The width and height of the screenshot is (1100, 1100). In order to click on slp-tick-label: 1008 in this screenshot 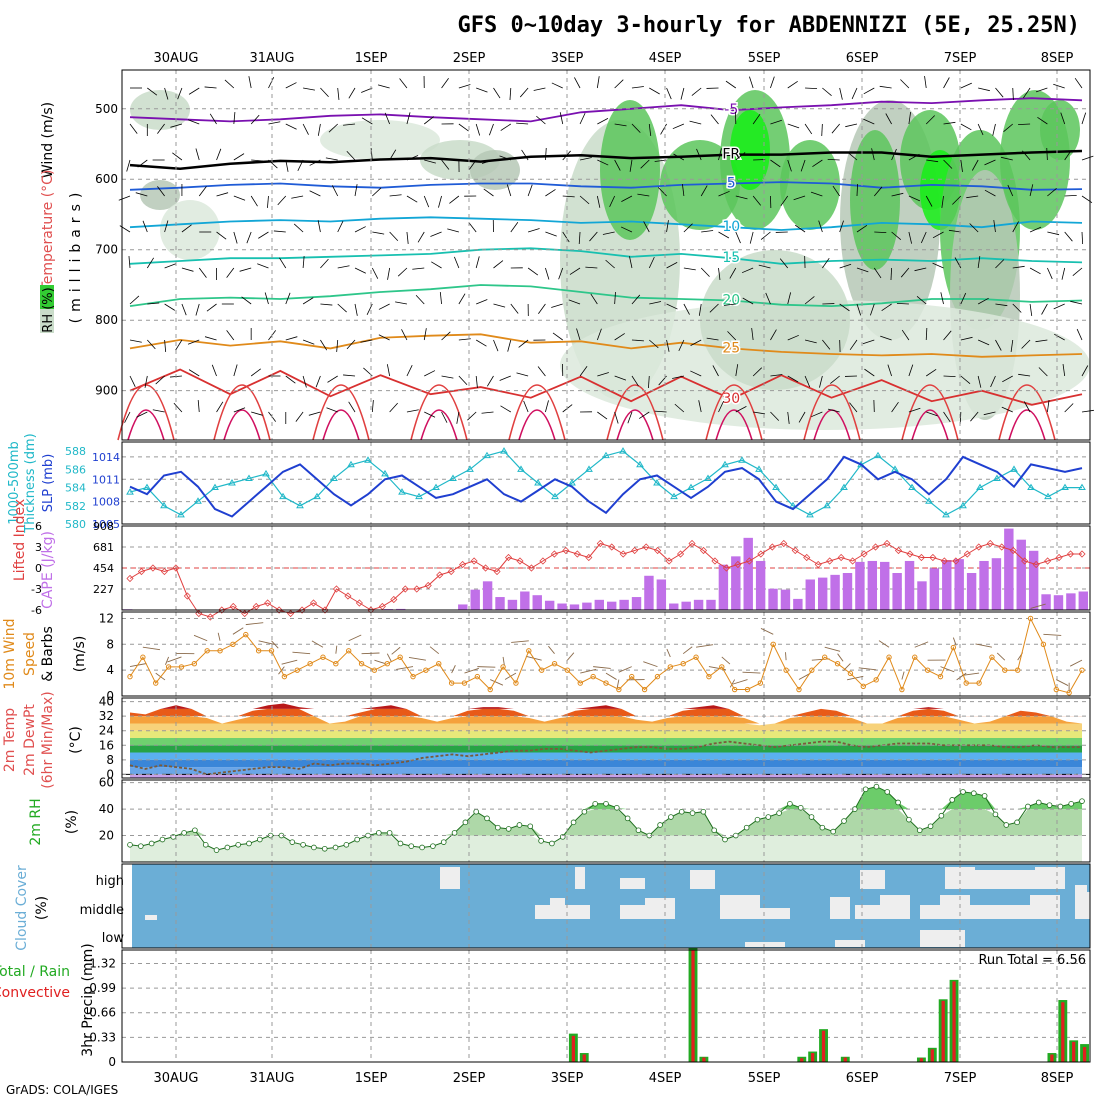, I will do `click(106, 502)`.